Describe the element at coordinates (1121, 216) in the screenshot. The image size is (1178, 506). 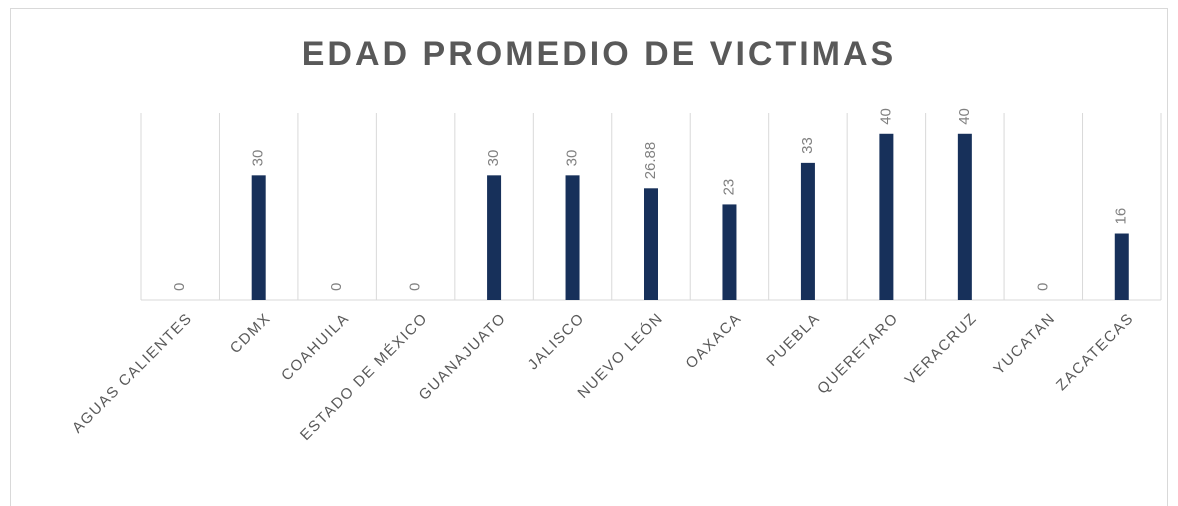
I see `value-label: 16` at that location.